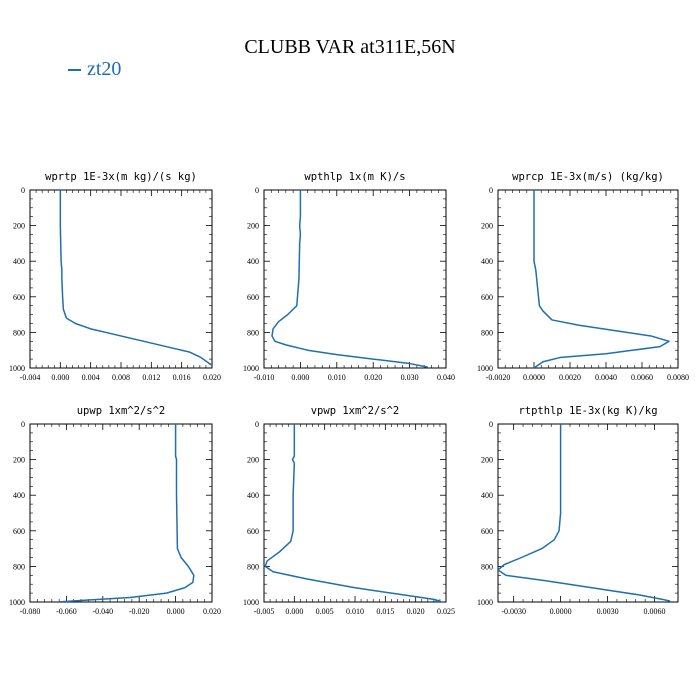 Image resolution: width=700 pixels, height=700 pixels. Describe the element at coordinates (91, 377) in the screenshot. I see `x-tick-label: 0.004` at that location.